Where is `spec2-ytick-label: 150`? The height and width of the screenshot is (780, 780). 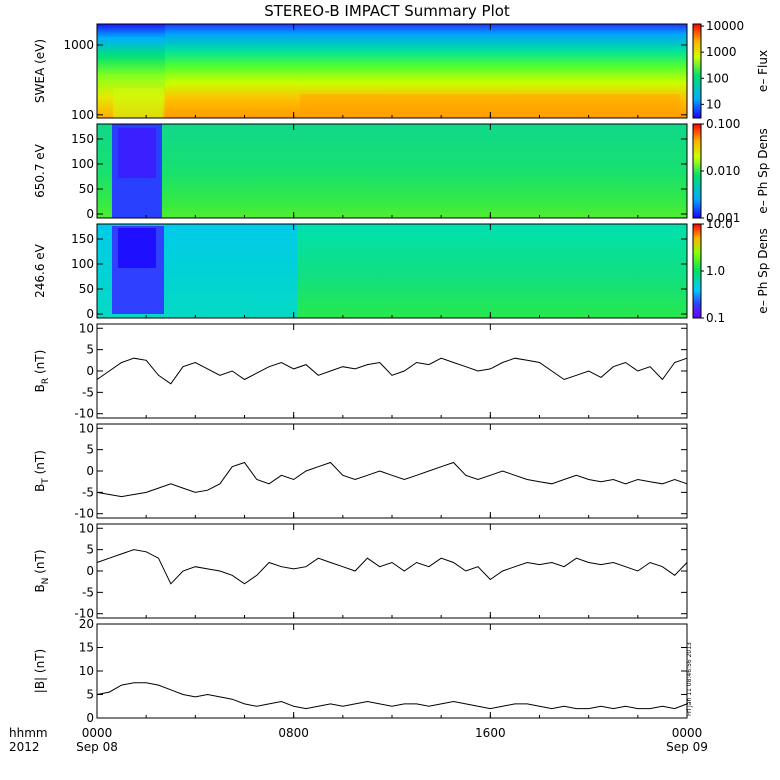 spec2-ytick-label: 150 is located at coordinates (82, 239).